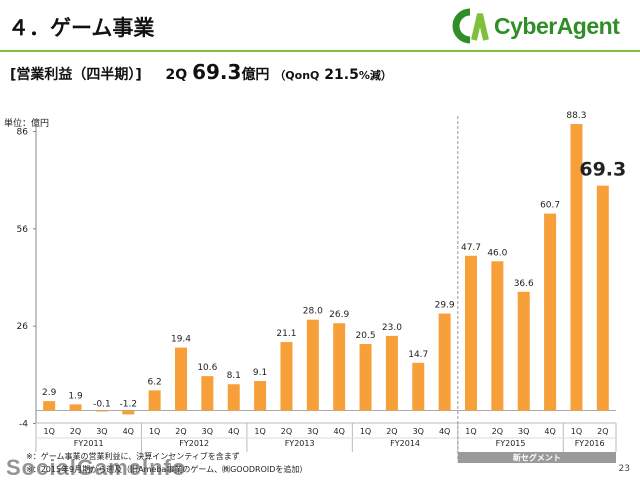 The image size is (640, 481). Describe the element at coordinates (297, 75) in the screenshot. I see `subtitle-qonq-label: （QonQ` at that location.